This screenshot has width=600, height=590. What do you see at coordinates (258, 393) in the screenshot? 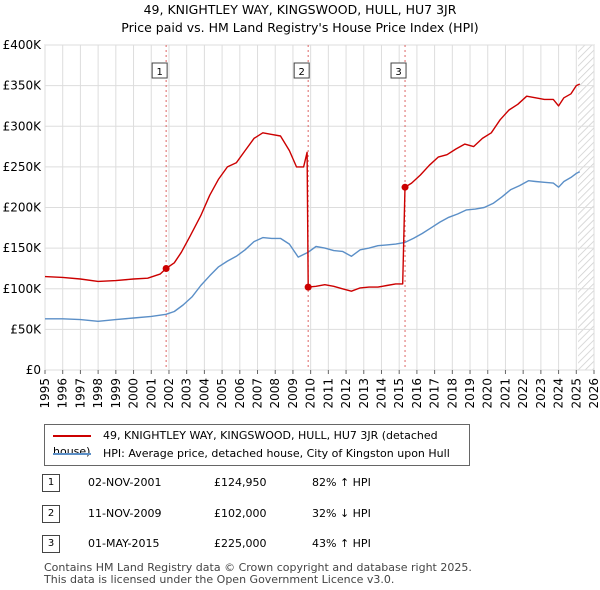
I see `x-tick-label: 2007` at bounding box center [258, 393].